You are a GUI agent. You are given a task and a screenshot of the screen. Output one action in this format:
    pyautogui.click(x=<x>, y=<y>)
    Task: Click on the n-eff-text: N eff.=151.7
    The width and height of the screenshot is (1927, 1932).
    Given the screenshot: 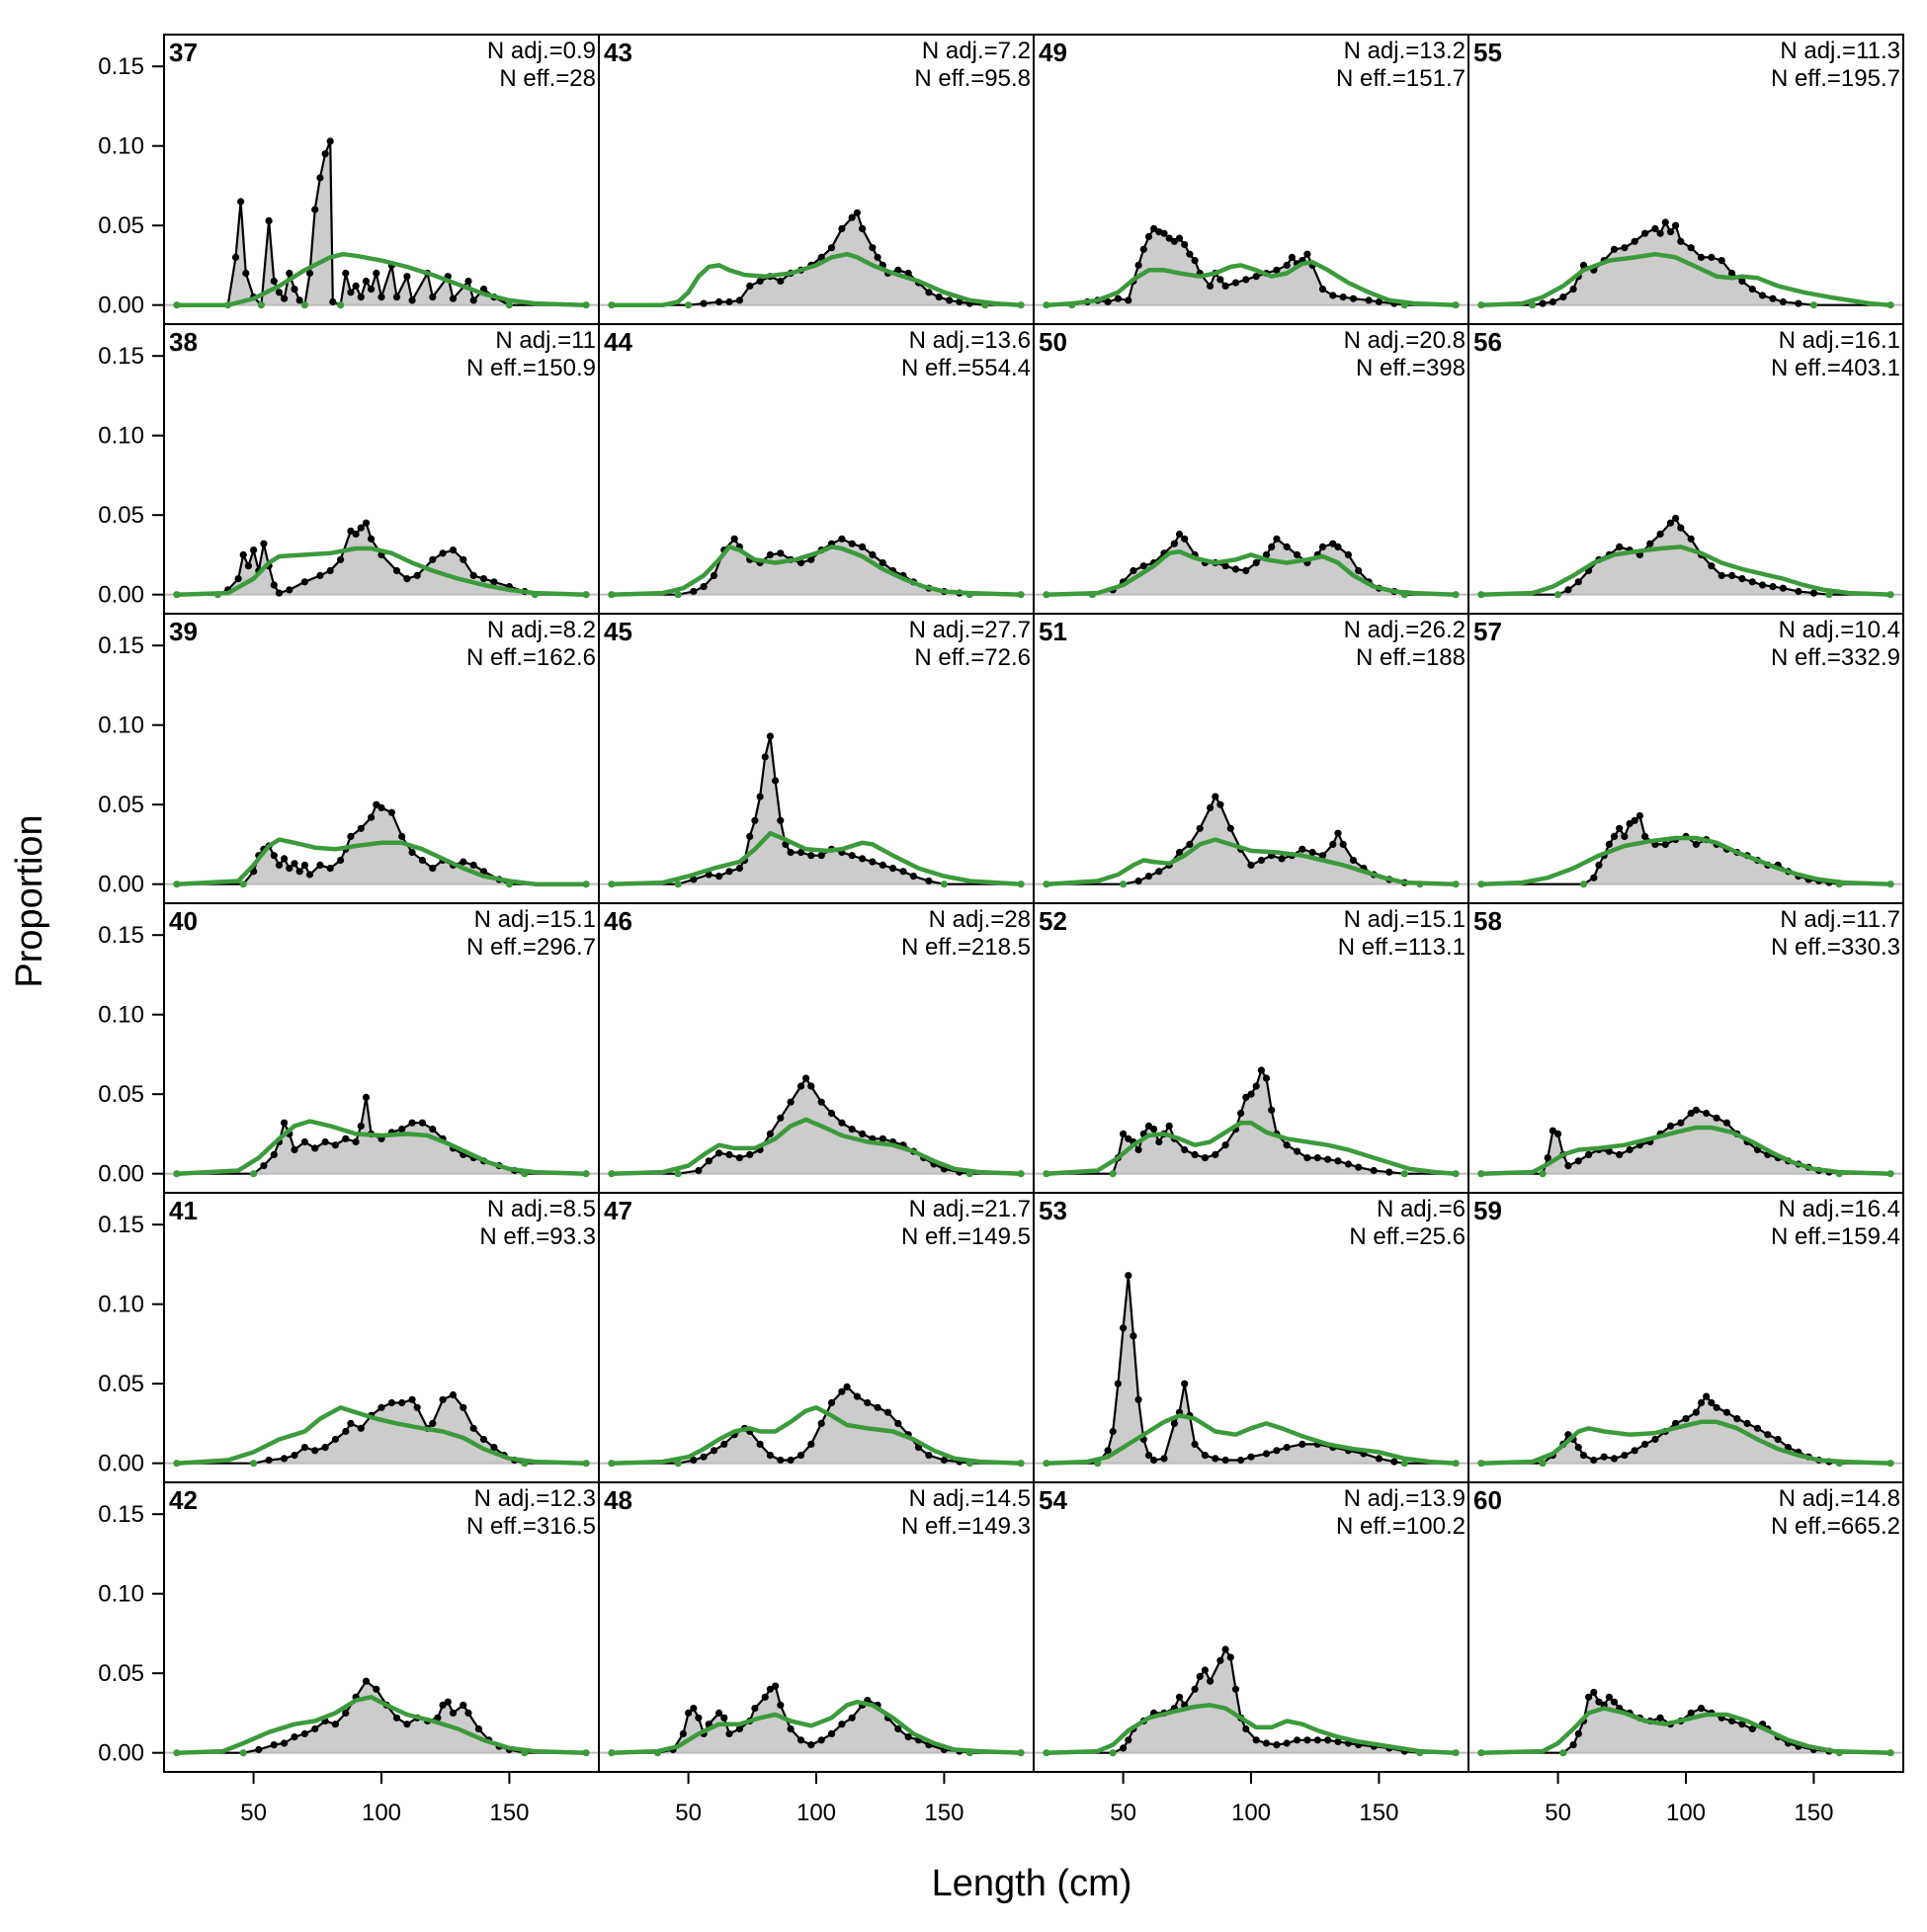 What is the action you would take?
    pyautogui.click(x=1401, y=78)
    